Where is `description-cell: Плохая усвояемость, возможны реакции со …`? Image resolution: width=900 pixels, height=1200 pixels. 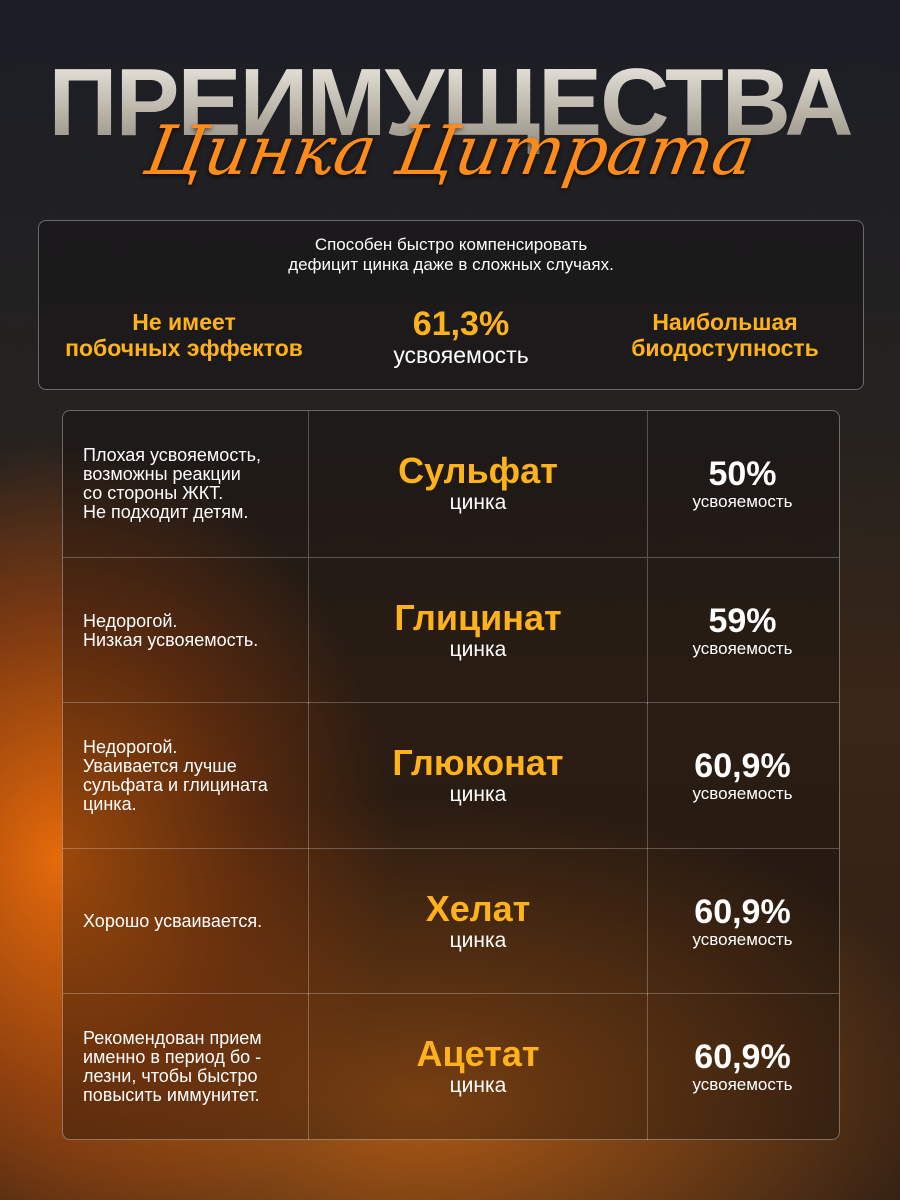 description-cell: Плохая усвояемость, возможны реакции со … is located at coordinates (195, 484).